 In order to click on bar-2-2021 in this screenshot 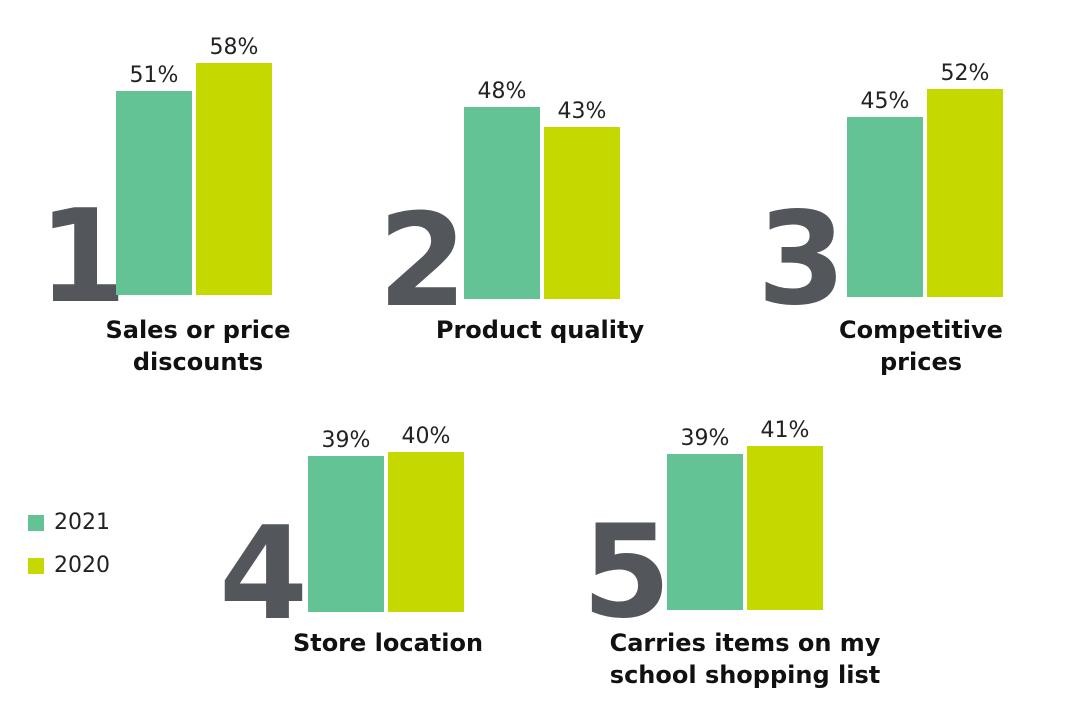, I will do `click(502, 203)`.